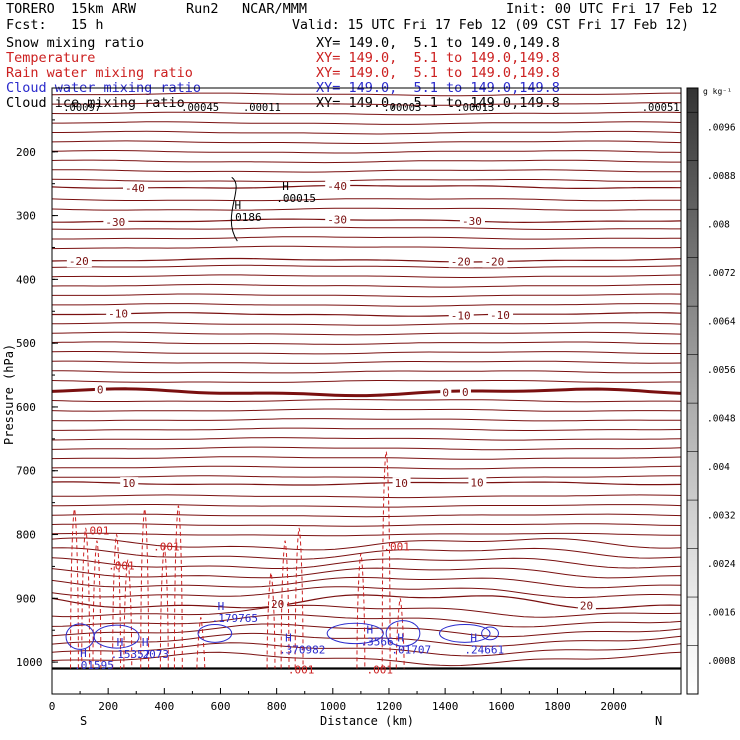 The image size is (740, 740). What do you see at coordinates (402, 108) in the screenshot?
I see `top-row-value: .00003` at bounding box center [402, 108].